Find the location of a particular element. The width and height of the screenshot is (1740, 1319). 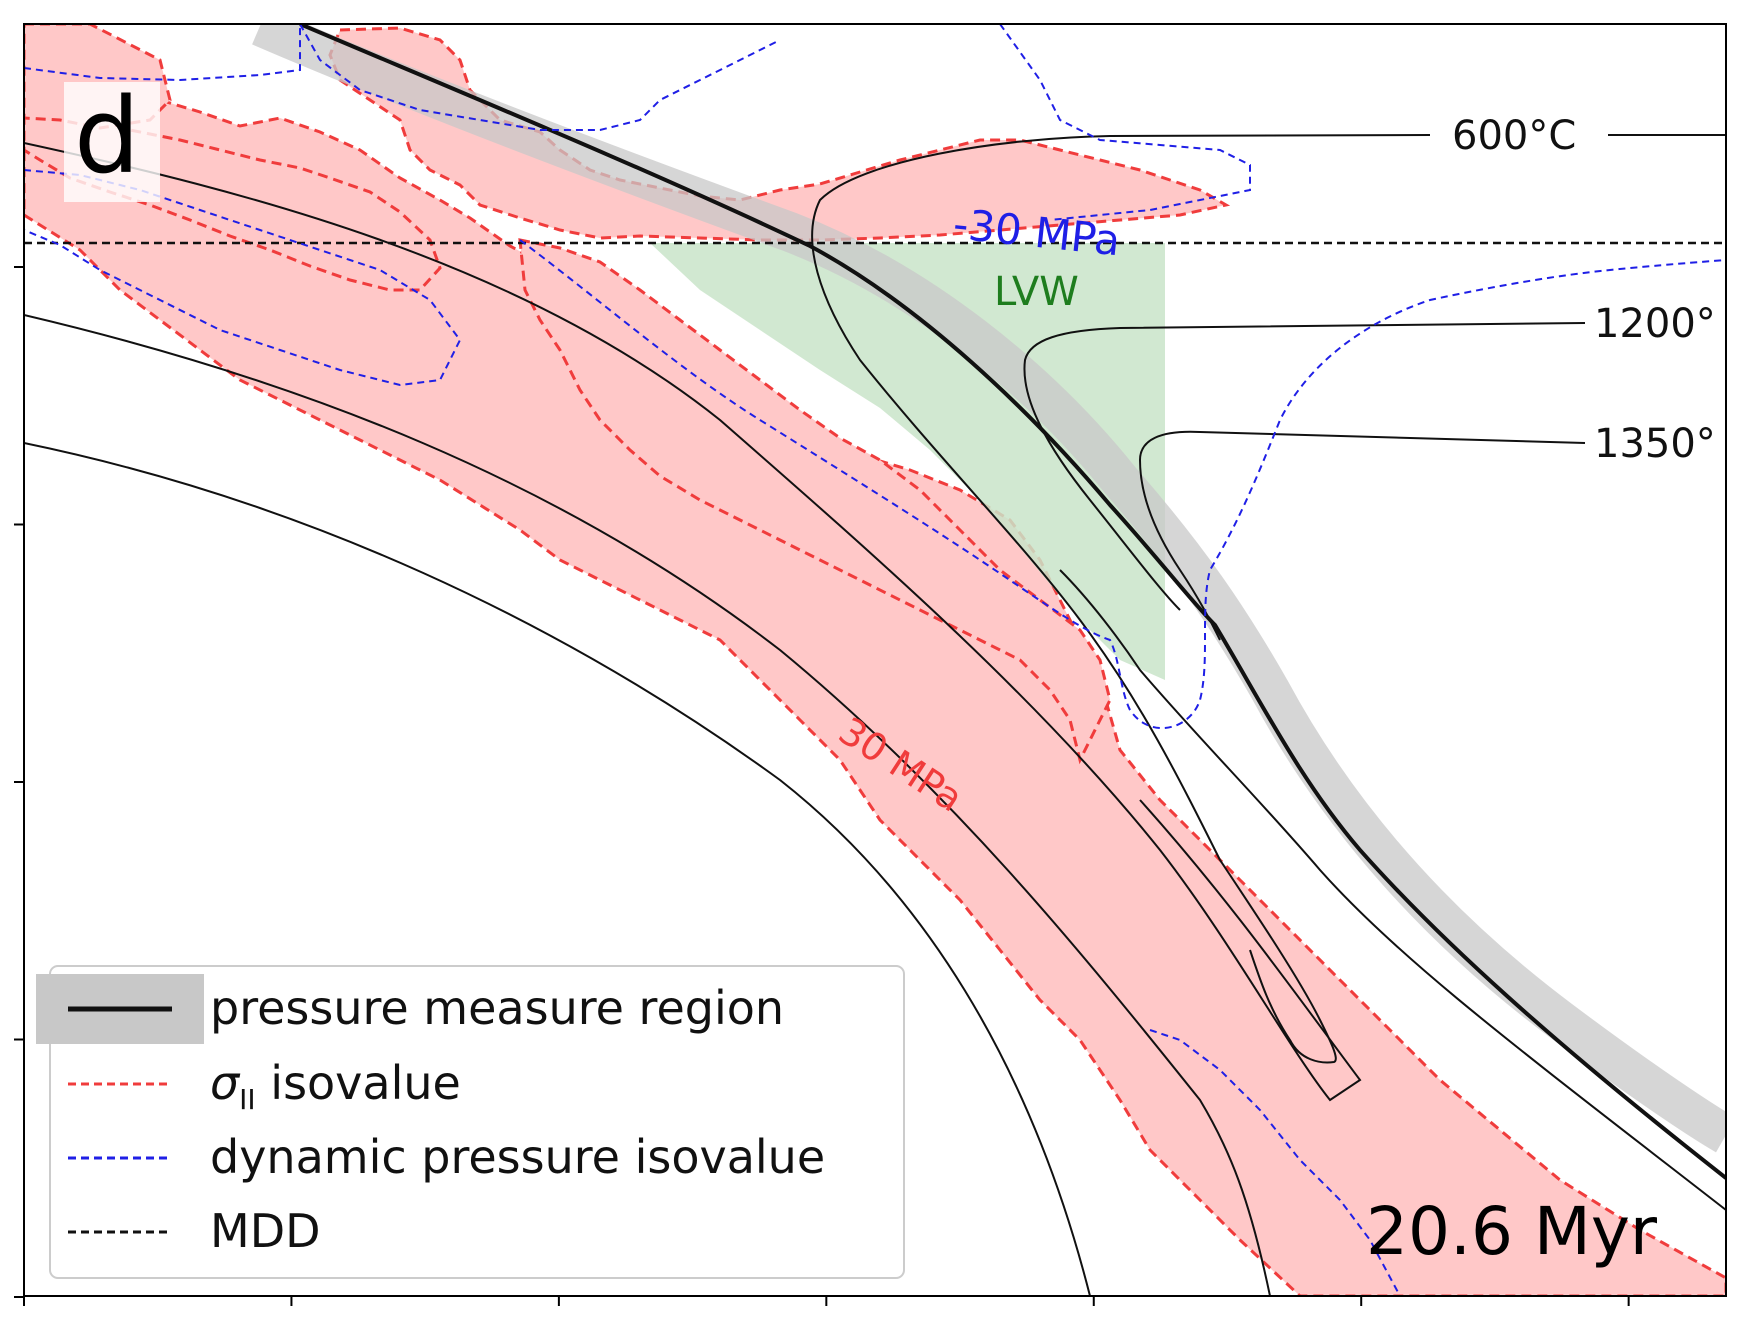

isotherm-label-1200: 1200° is located at coordinates (1655, 324).